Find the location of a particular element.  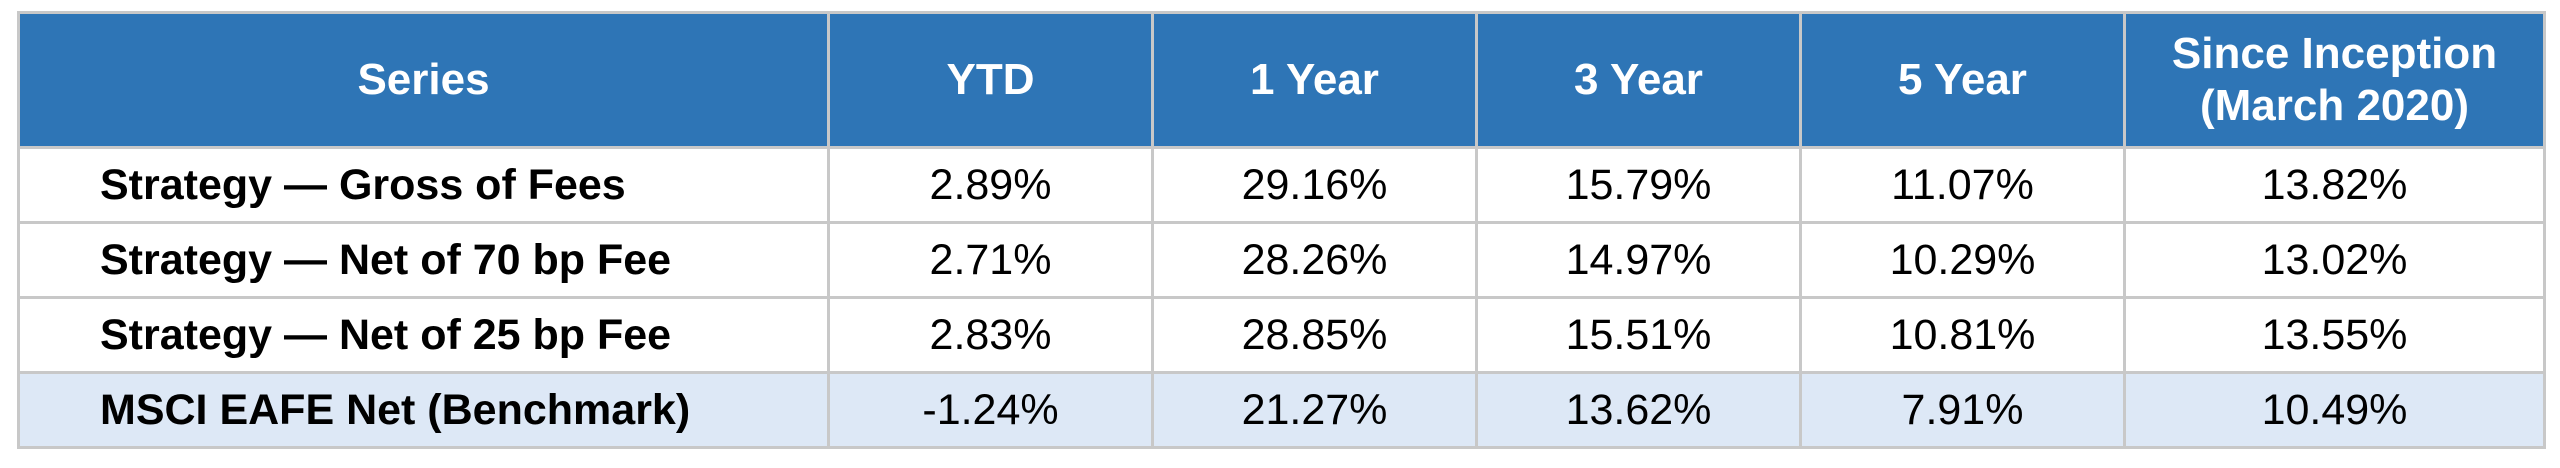

cell-since-inception: 13.82% is located at coordinates (2334, 185).